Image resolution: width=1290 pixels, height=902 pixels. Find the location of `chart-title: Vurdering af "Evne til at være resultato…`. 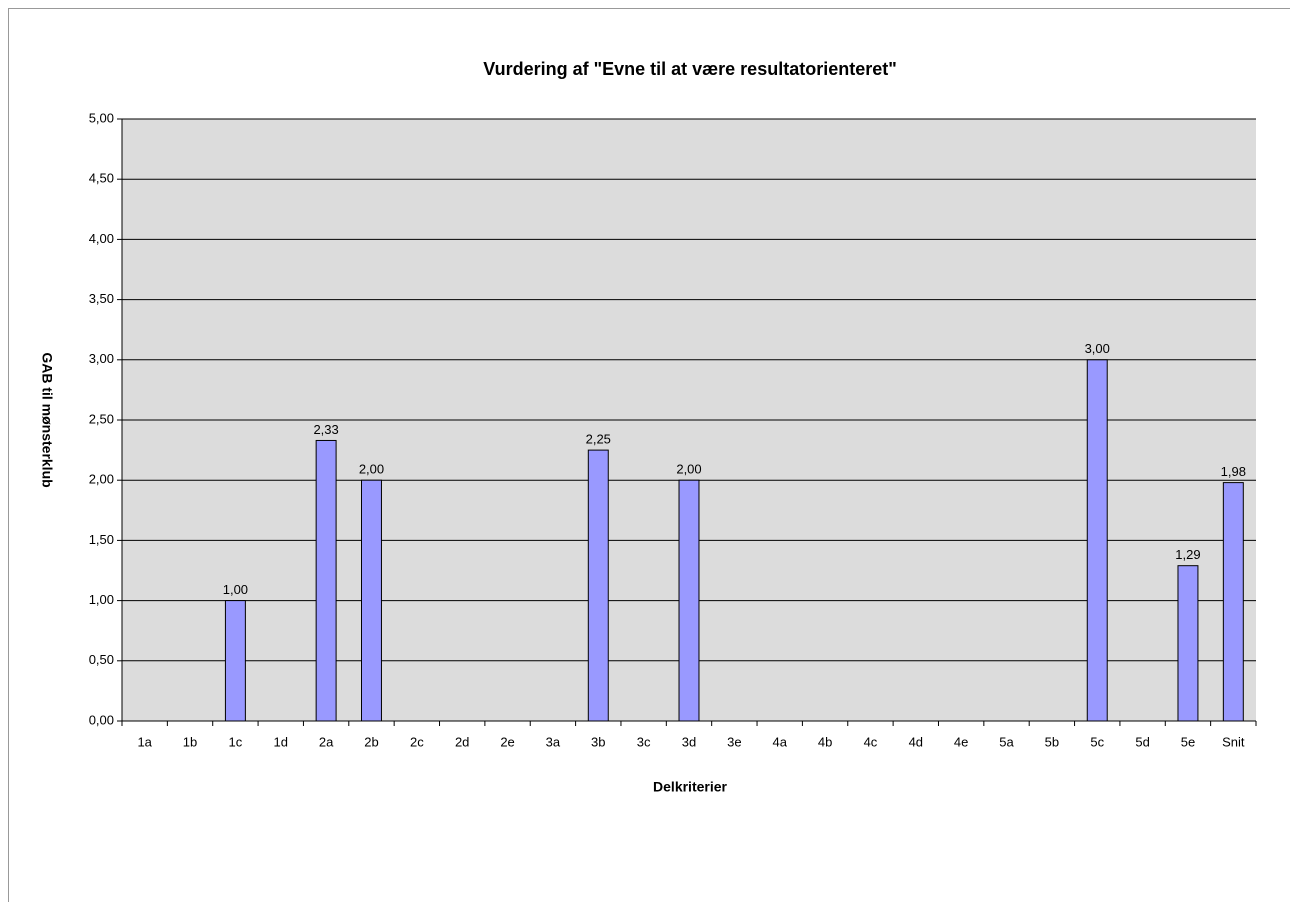

chart-title: Vurdering af "Evne til at være resultato… is located at coordinates (690, 69).